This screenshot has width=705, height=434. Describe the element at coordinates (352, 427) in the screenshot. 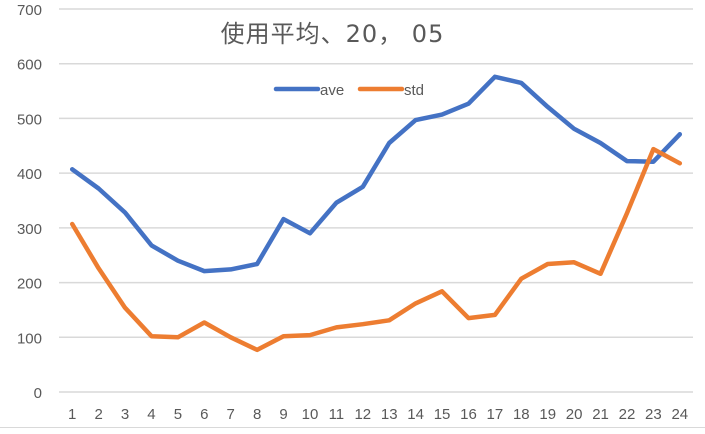

I see `chart-border` at that location.